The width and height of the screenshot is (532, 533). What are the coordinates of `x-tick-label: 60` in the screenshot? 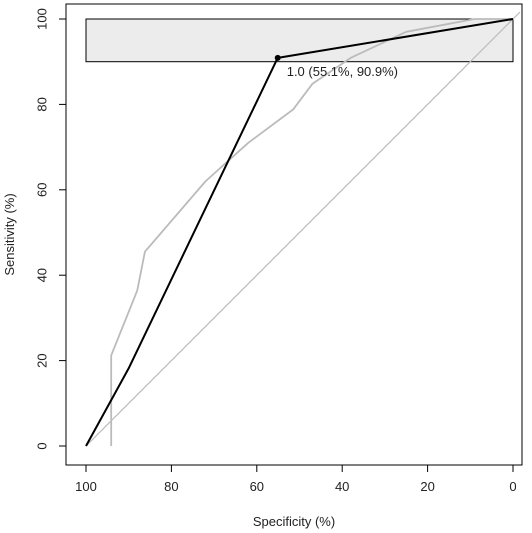 It's located at (257, 486).